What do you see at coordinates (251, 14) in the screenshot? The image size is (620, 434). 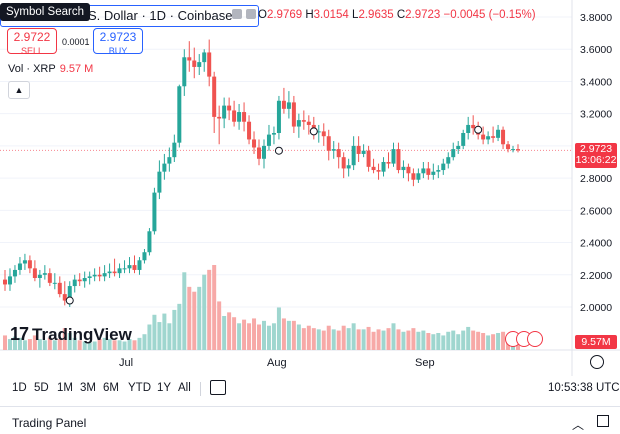 I see `more-icon` at bounding box center [251, 14].